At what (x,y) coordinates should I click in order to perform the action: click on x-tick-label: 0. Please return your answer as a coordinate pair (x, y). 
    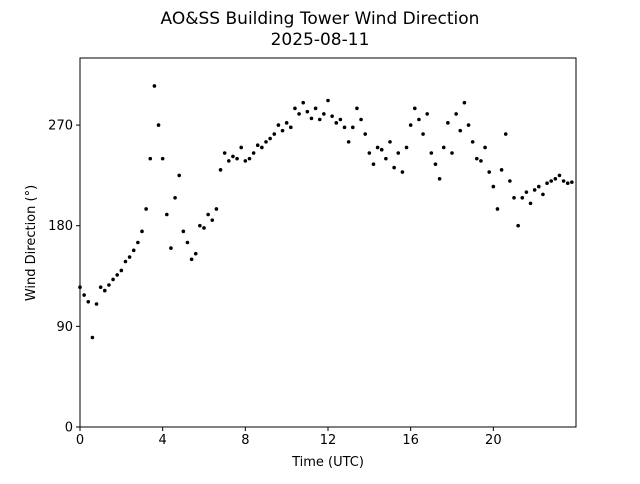
    Looking at the image, I should click on (80, 440).